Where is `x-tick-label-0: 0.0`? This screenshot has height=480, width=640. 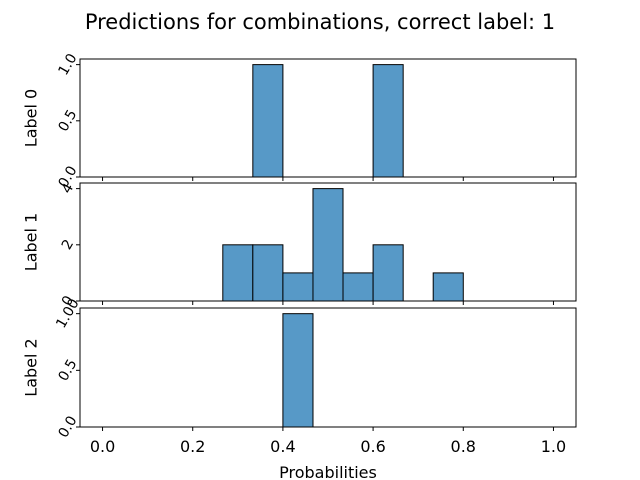 x-tick-label-0: 0.0 is located at coordinates (102, 446).